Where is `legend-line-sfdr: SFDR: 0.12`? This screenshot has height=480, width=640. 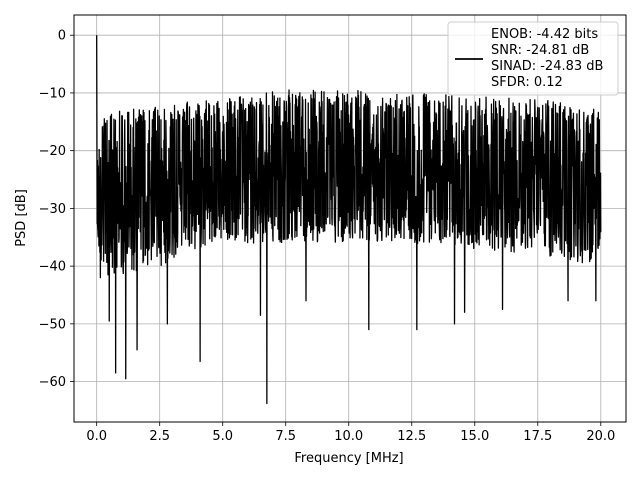
legend-line-sfdr: SFDR: 0.12 is located at coordinates (527, 82).